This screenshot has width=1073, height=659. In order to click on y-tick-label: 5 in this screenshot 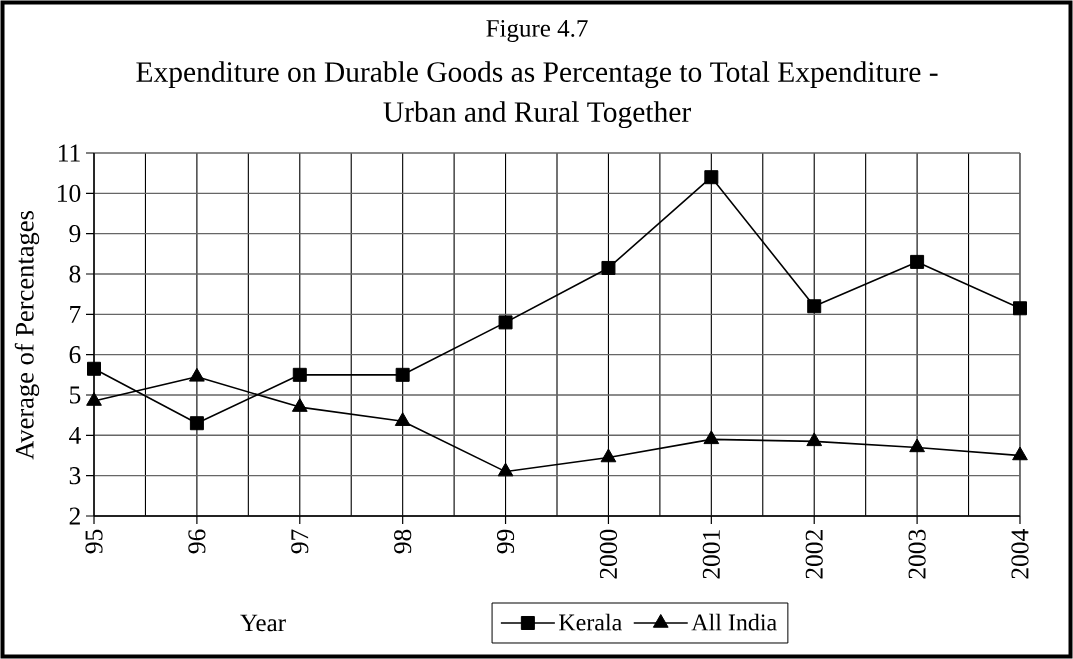, I will do `click(75, 395)`.